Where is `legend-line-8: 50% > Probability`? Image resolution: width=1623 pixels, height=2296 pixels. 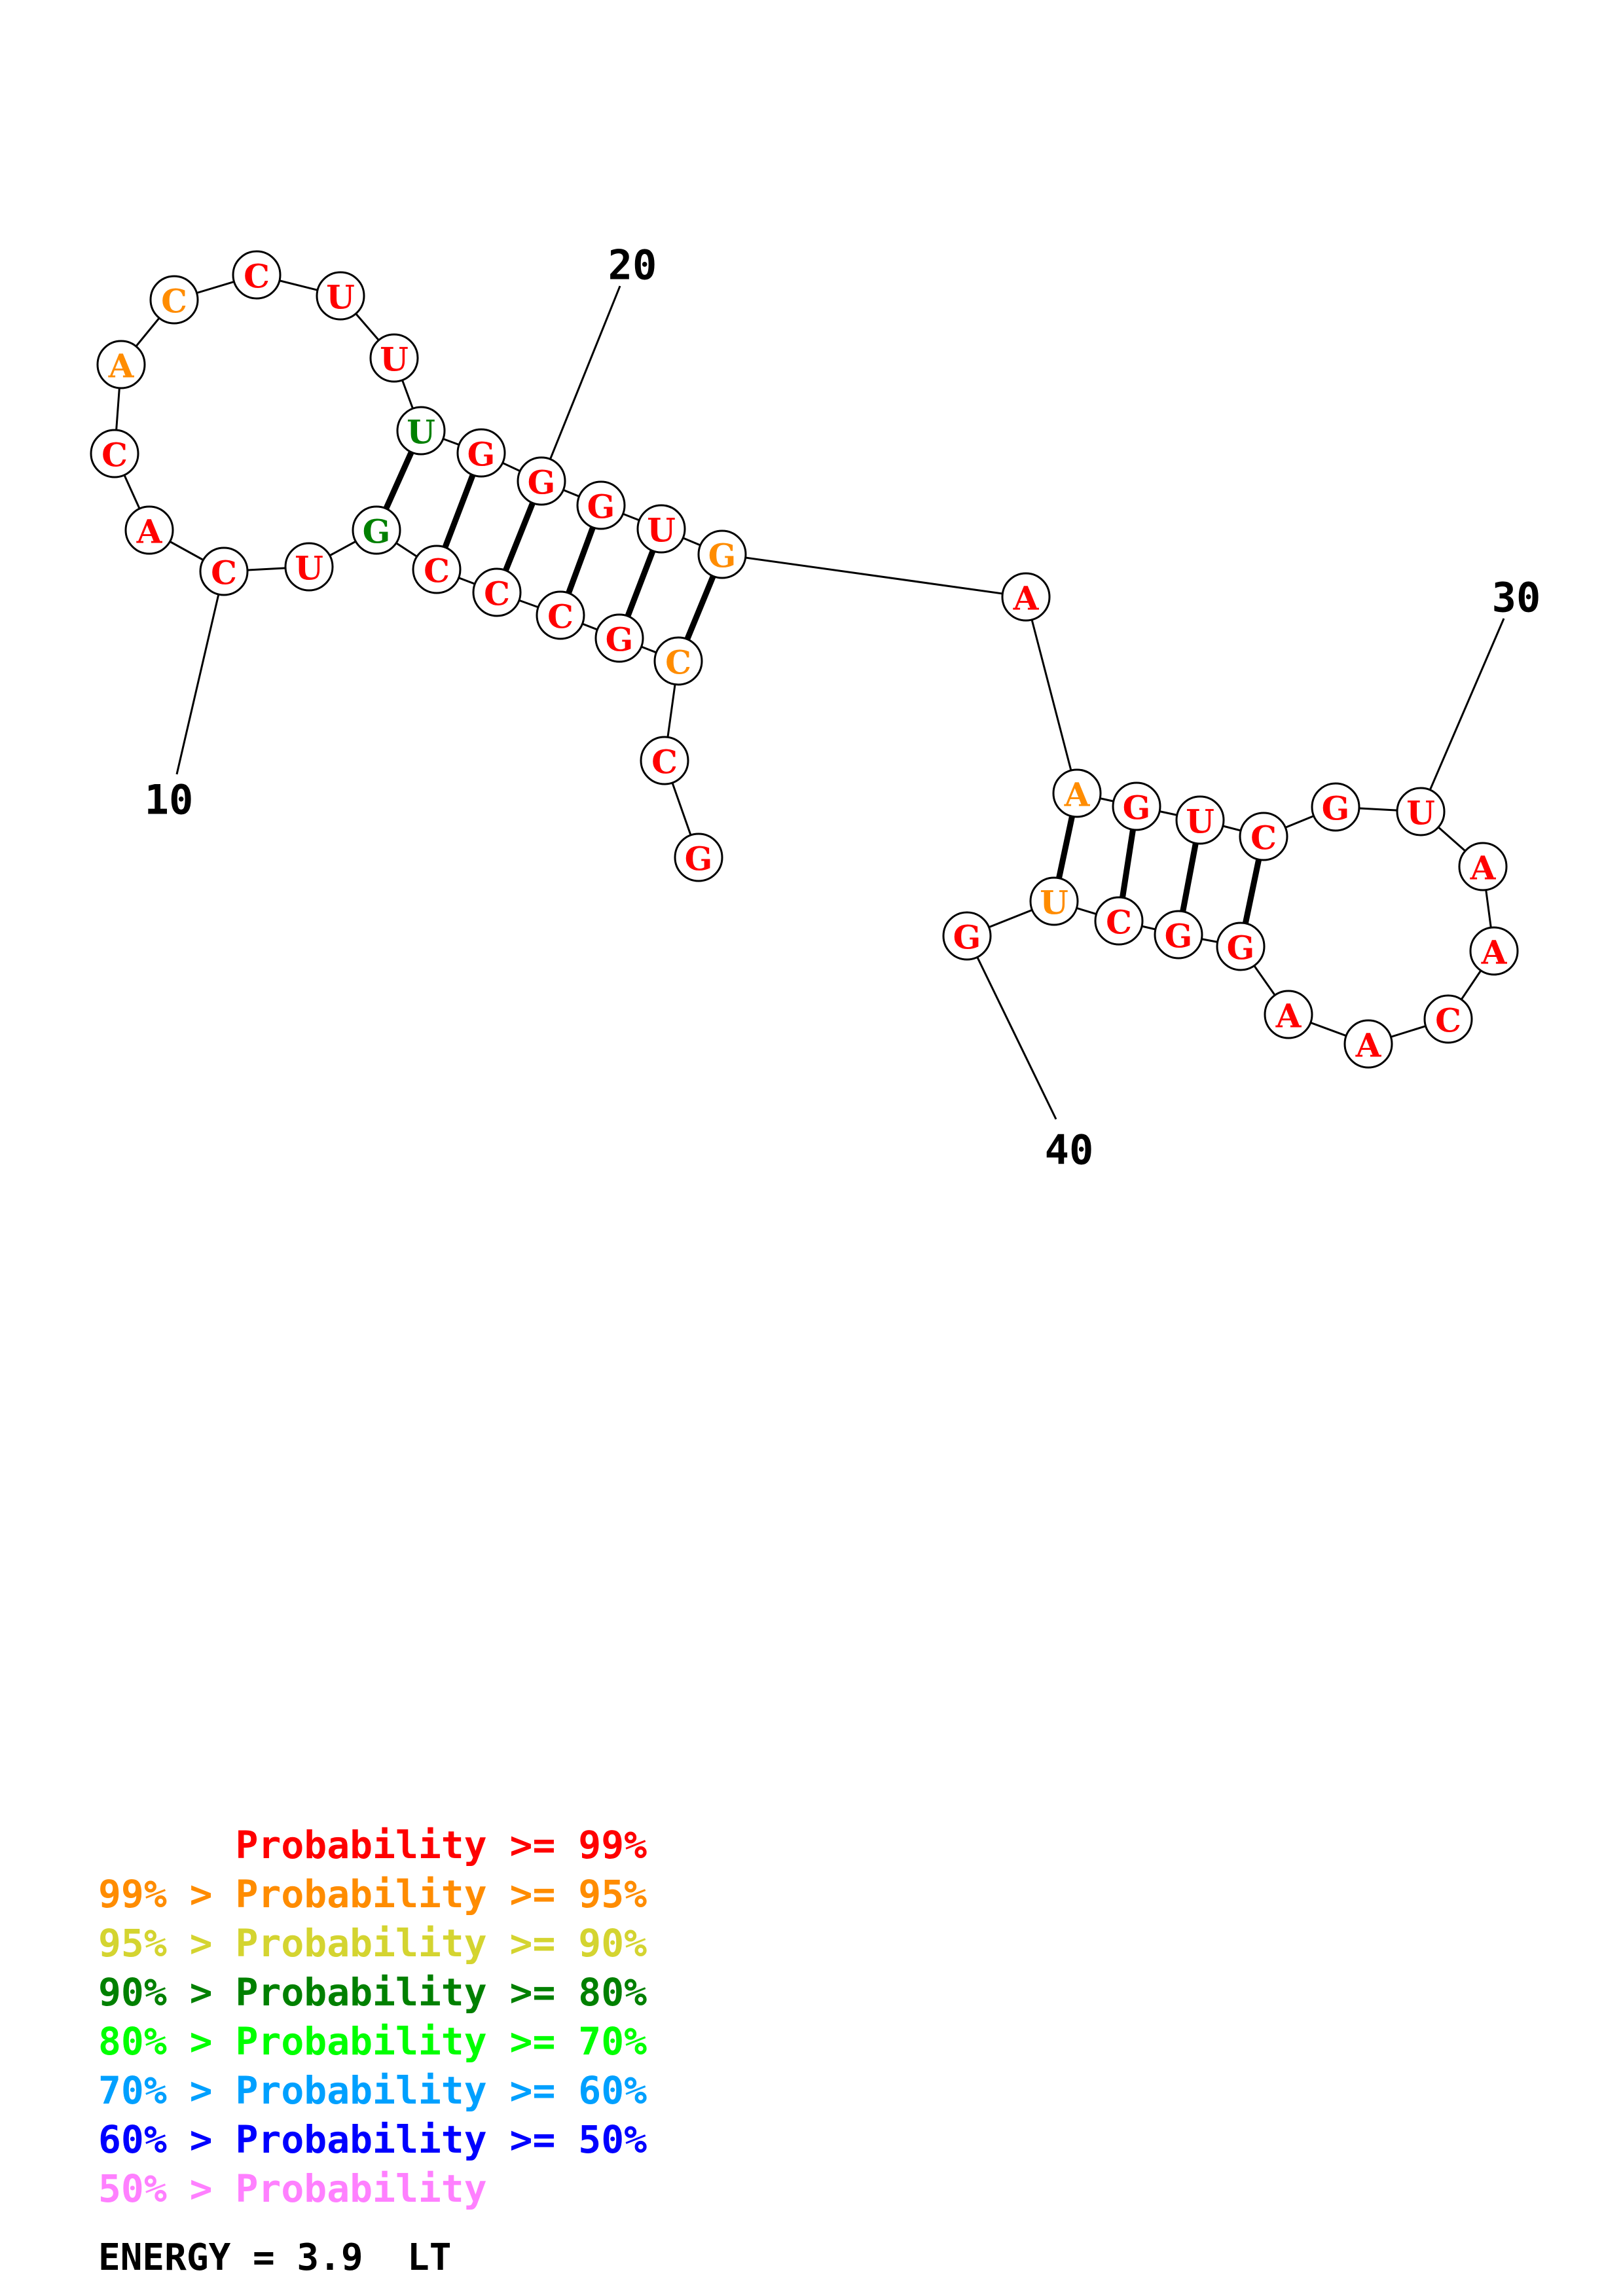 legend-line-8: 50% > Probability is located at coordinates (292, 2188).